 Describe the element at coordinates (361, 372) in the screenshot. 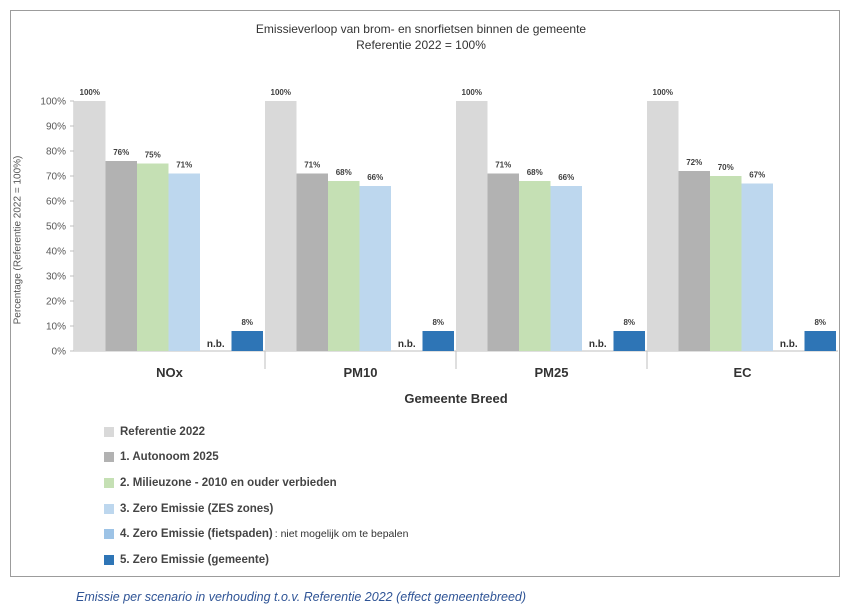

I see `x-category-label: PM10` at that location.